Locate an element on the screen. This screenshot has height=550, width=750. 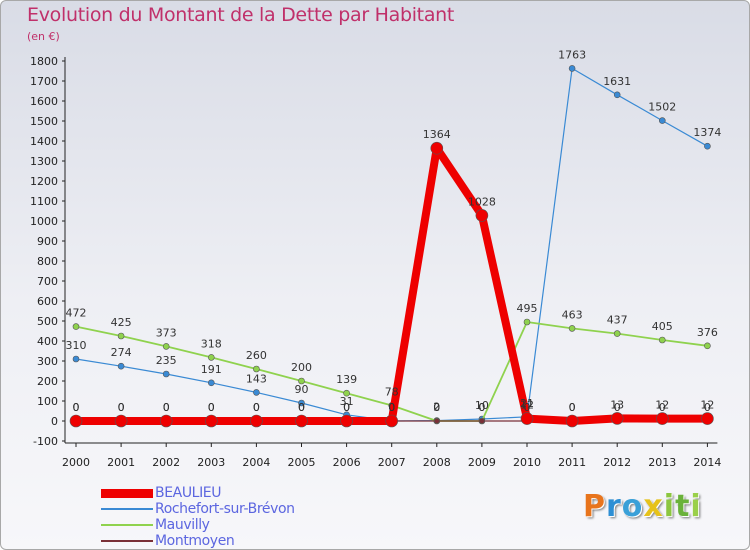
data-label-mauvilly: 260 is located at coordinates (256, 355).